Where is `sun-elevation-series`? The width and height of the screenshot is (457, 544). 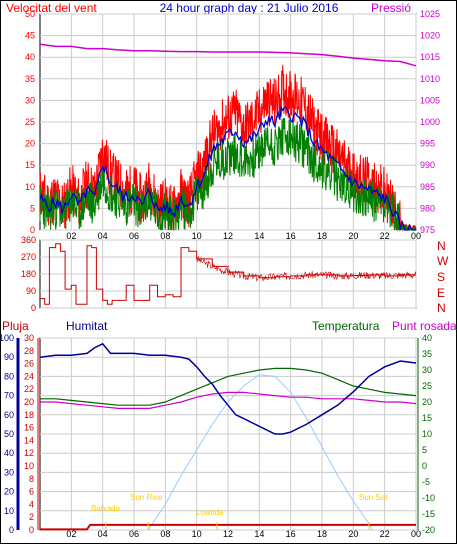
sun-elevation-series is located at coordinates (260, 452).